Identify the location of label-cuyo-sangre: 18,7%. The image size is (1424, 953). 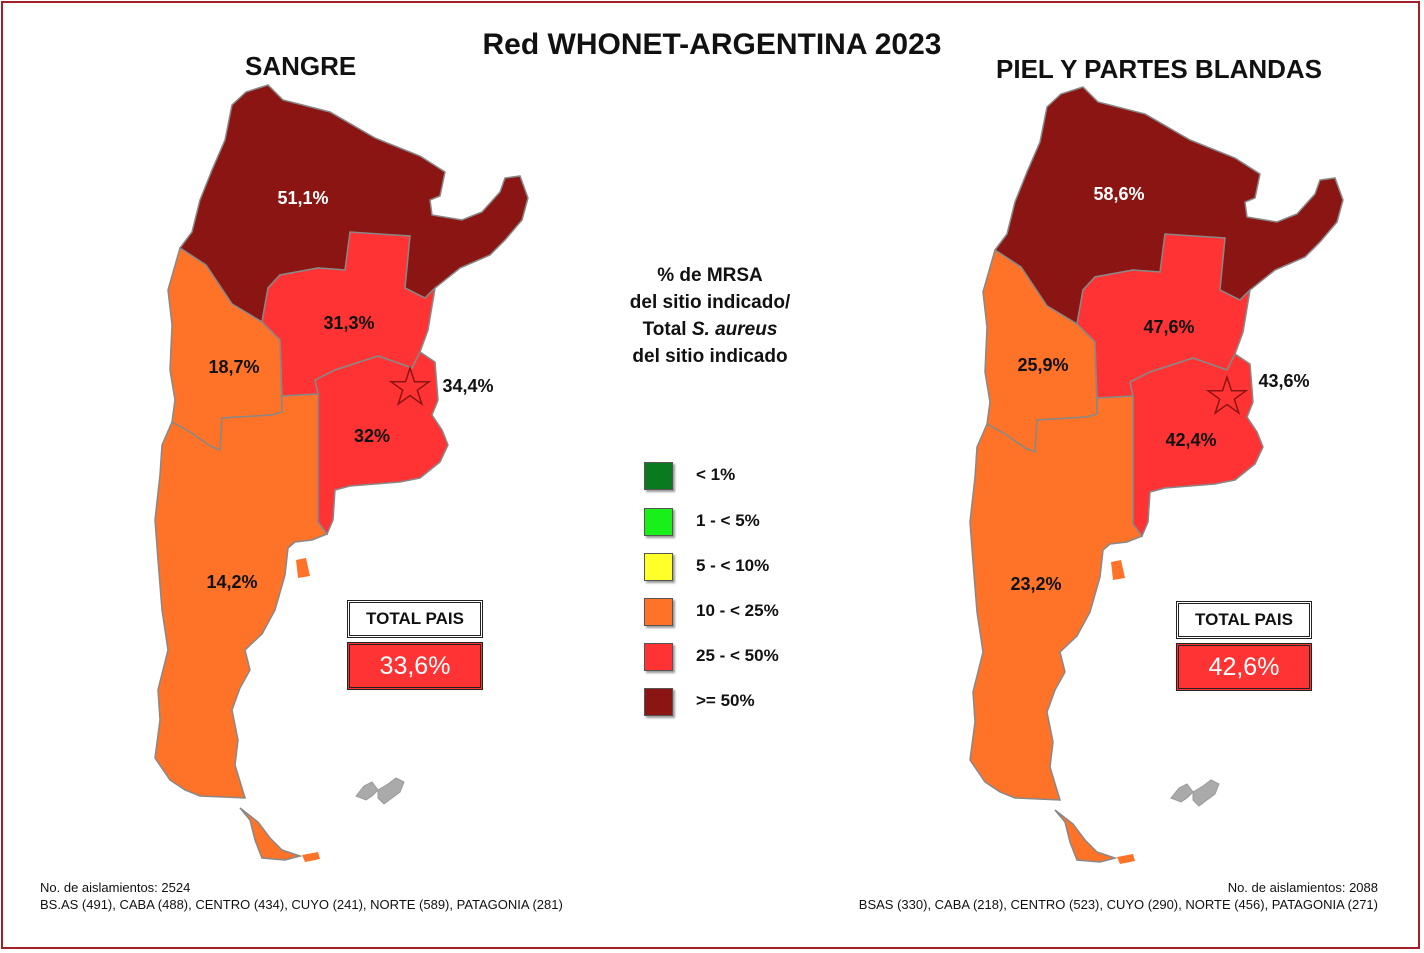
(233, 367).